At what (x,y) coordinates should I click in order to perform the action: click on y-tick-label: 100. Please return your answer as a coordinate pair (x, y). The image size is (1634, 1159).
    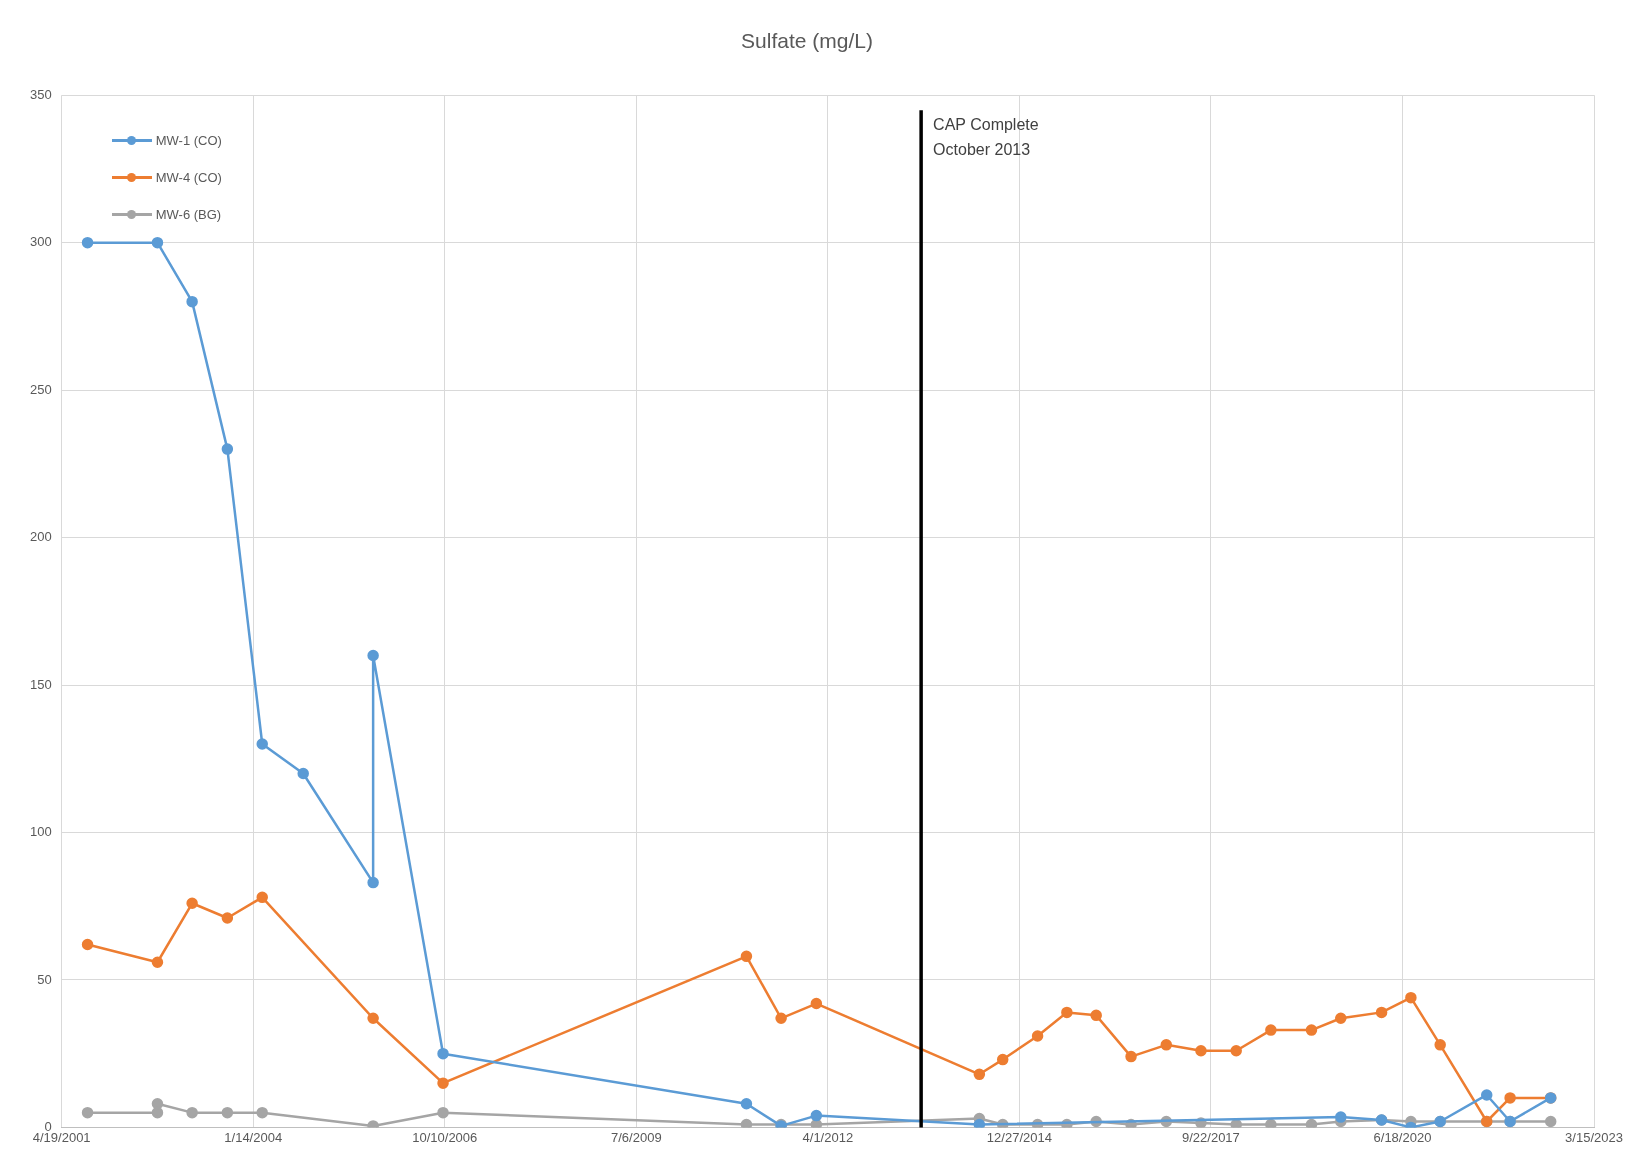
    Looking at the image, I should click on (40, 832).